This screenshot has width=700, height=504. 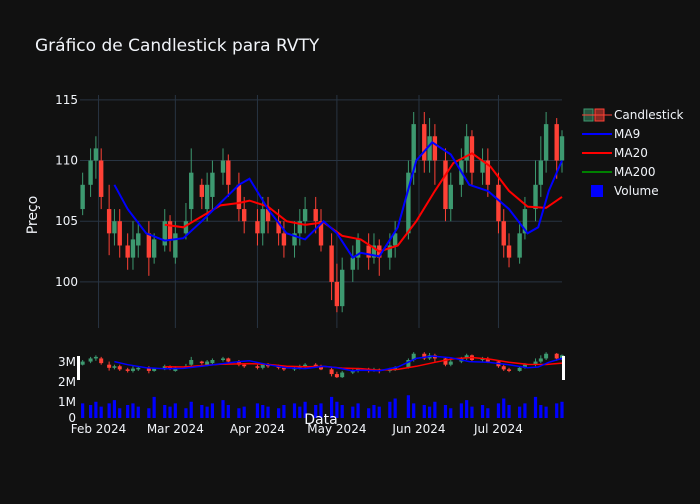 I want to click on range-ma9-line, so click(x=338, y=363).